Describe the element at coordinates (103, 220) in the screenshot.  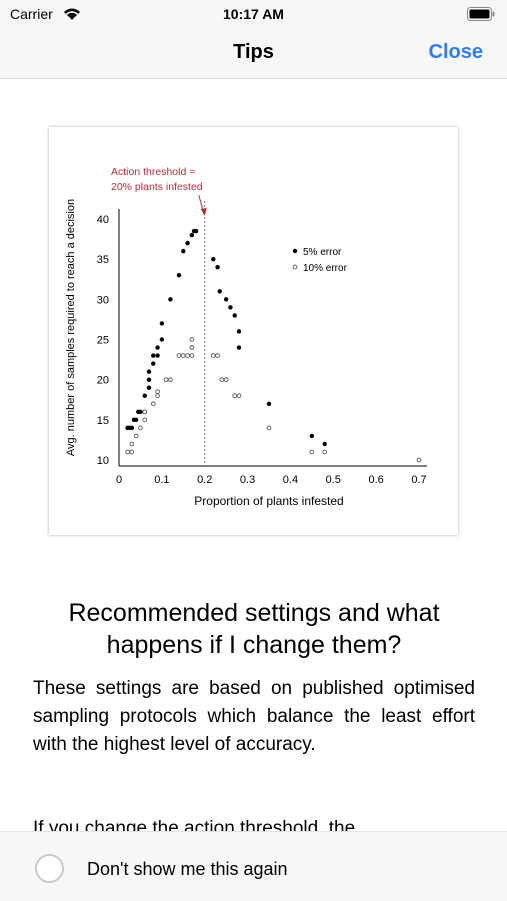
I see `y-tick-label: 40` at that location.